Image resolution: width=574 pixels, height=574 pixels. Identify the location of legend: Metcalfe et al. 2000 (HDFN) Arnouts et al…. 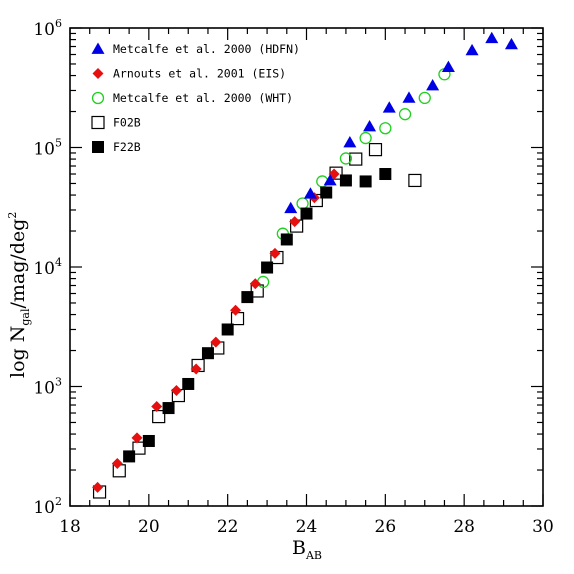
(195, 98).